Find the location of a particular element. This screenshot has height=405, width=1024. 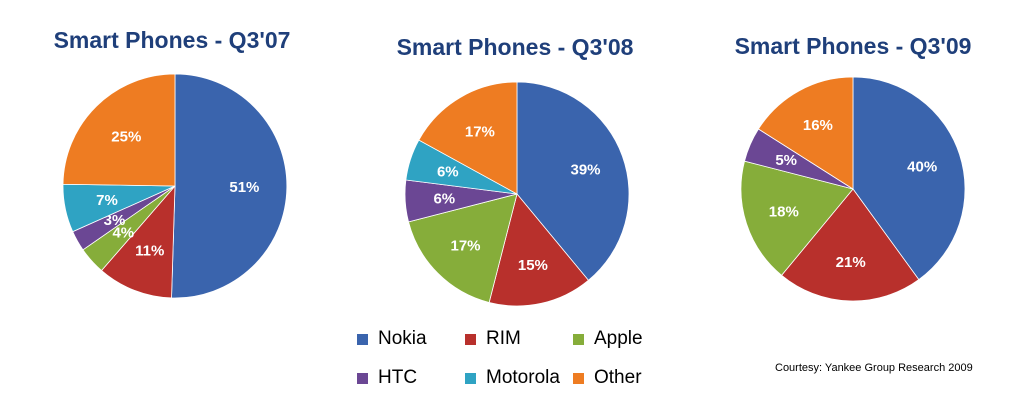

legend-item-other: Other is located at coordinates (607, 378).